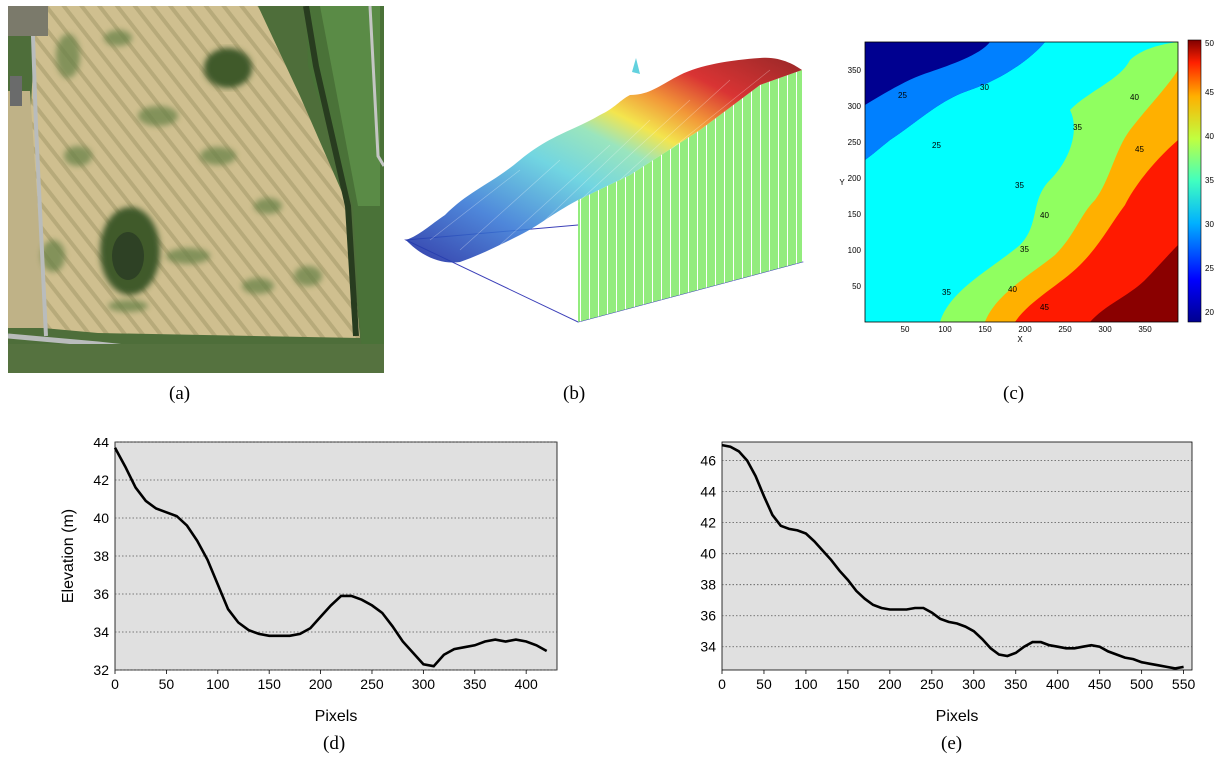 The height and width of the screenshot is (761, 1225). I want to click on contour-xlabel: X, so click(1020, 339).